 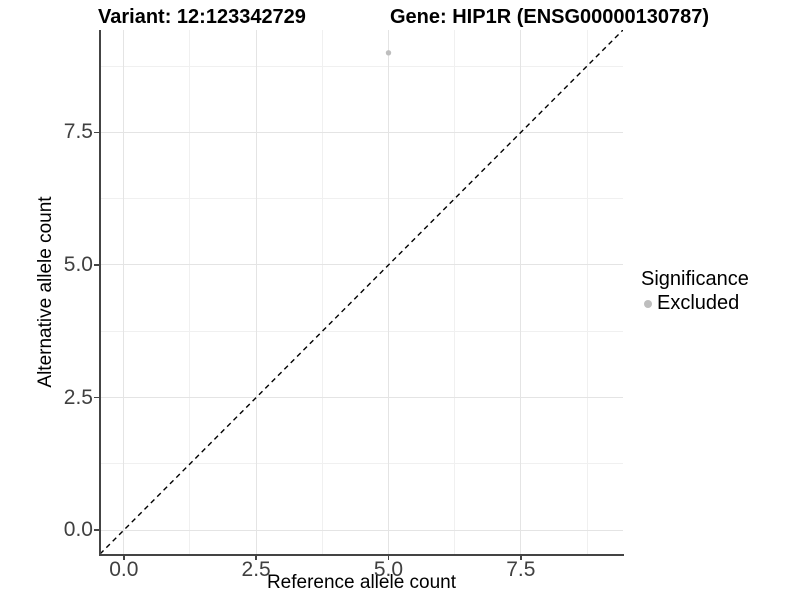 I want to click on y-axis-line, so click(x=100, y=293).